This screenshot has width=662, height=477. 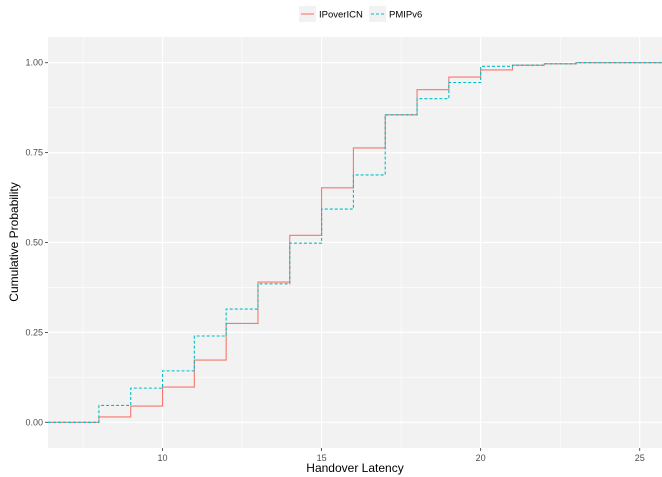 What do you see at coordinates (640, 458) in the screenshot?
I see `x-tick-label: 25` at bounding box center [640, 458].